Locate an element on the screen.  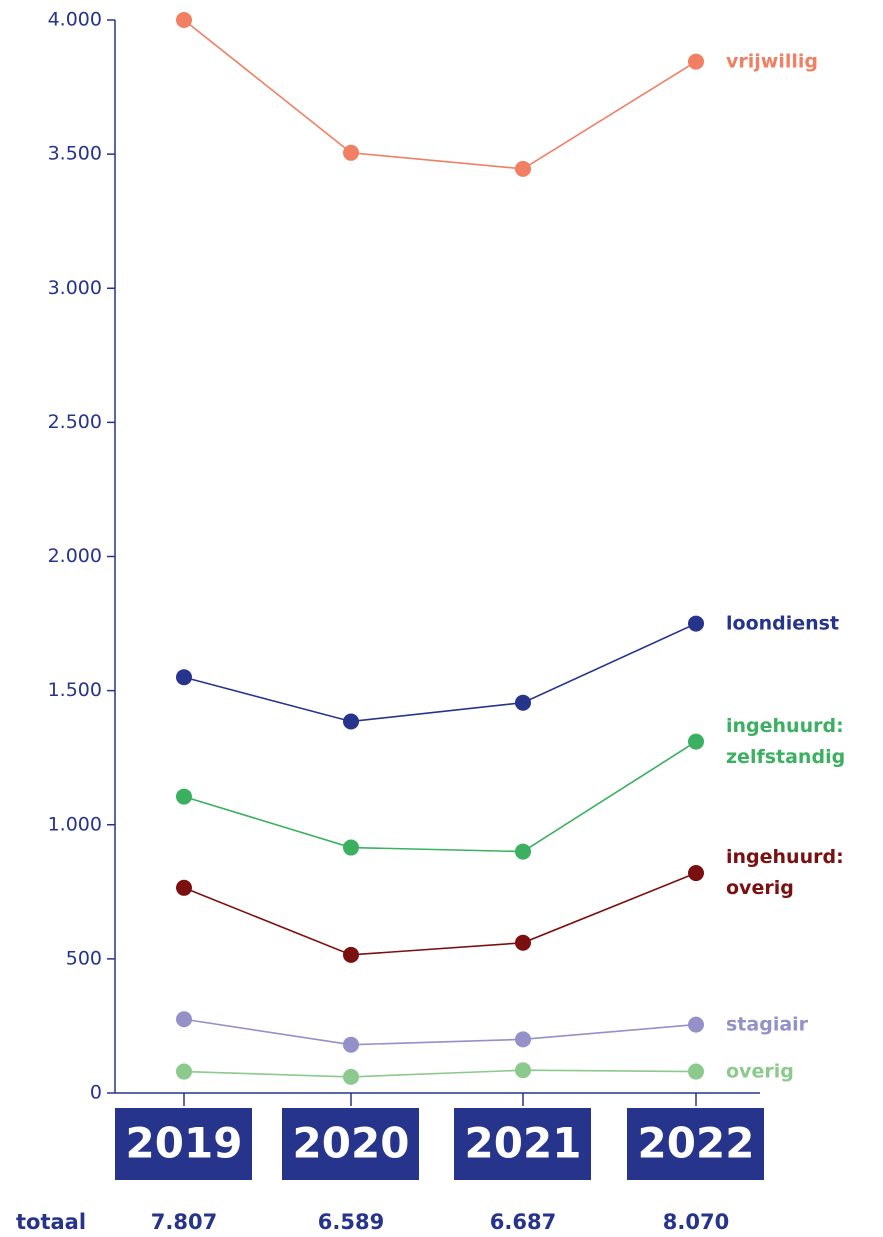
x-tick-label: 2019 is located at coordinates (184, 1143).